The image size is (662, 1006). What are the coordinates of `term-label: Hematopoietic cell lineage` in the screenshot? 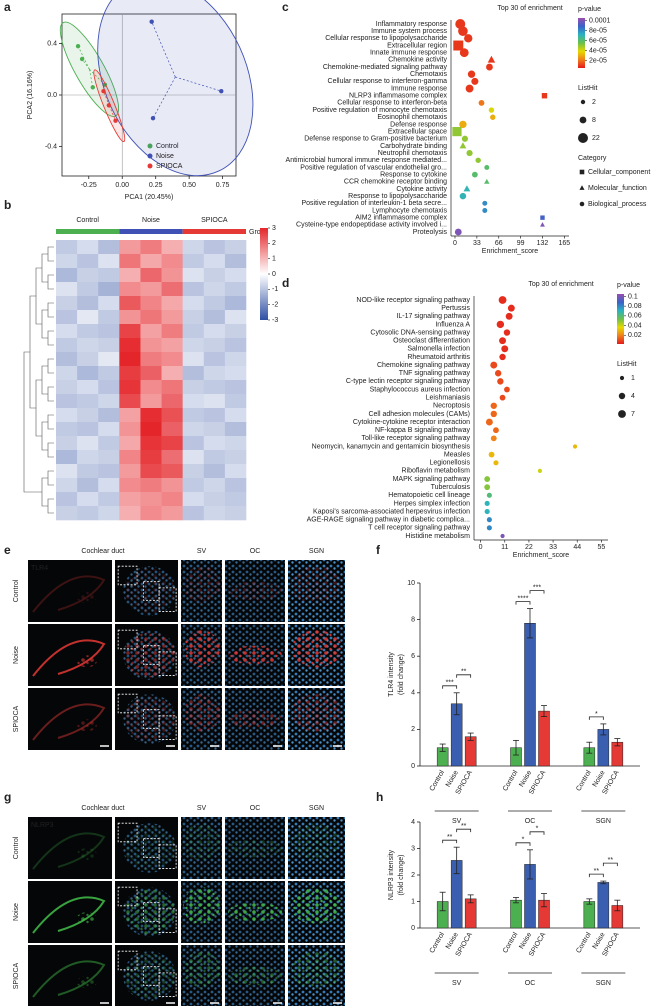 It's located at (429, 495).